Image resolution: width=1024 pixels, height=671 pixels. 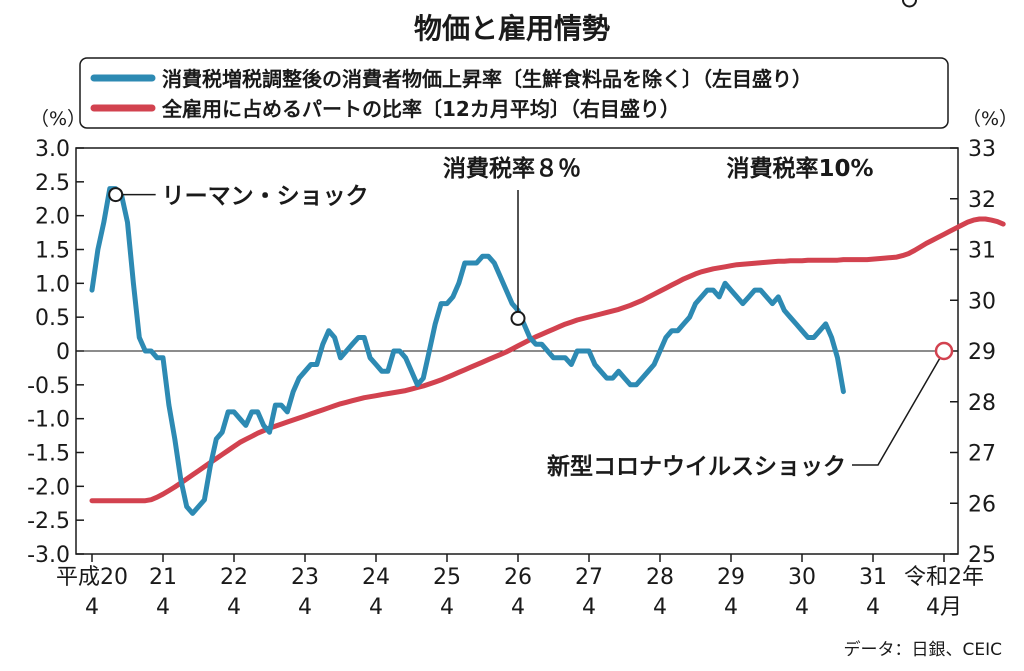 What do you see at coordinates (518, 577) in the screenshot?
I see `x-tick-label-year: 26` at bounding box center [518, 577].